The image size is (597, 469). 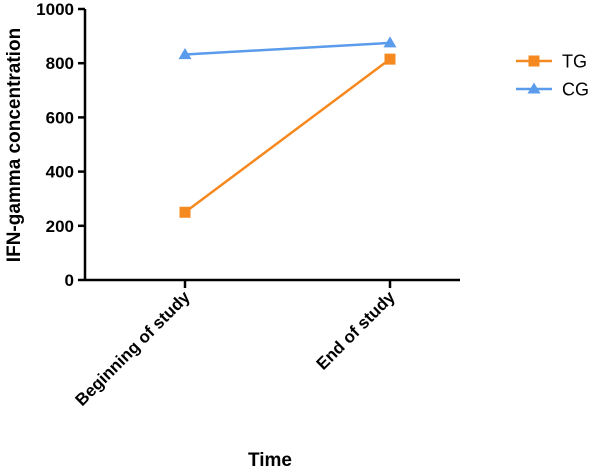 What do you see at coordinates (60, 226) in the screenshot?
I see `y-tick-label: 200` at bounding box center [60, 226].